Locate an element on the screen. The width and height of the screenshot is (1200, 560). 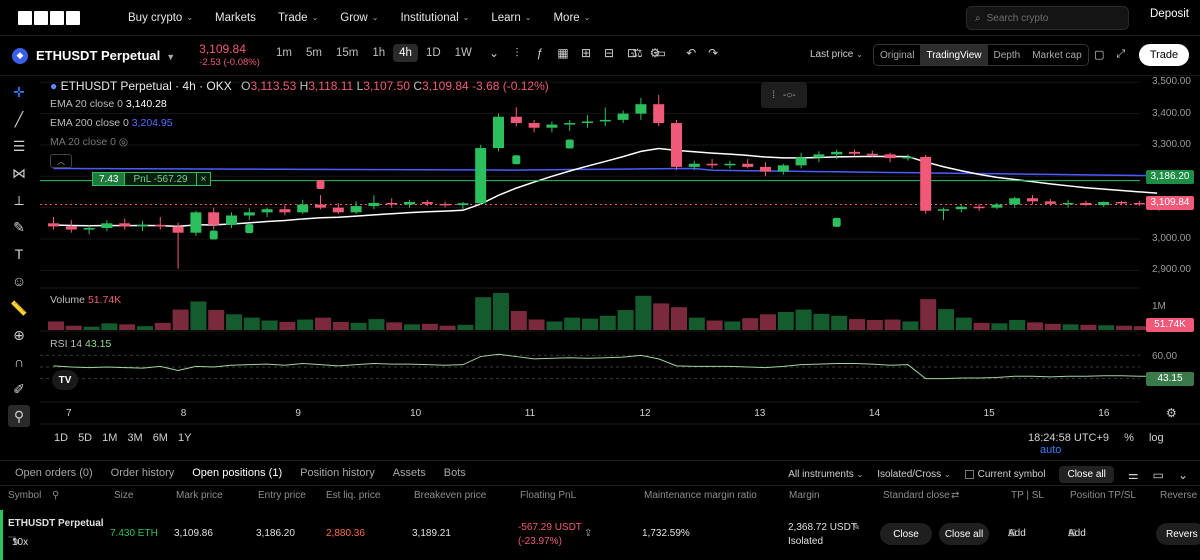
row-symbol: ETHUSDT Perpetual is located at coordinates (56, 523).